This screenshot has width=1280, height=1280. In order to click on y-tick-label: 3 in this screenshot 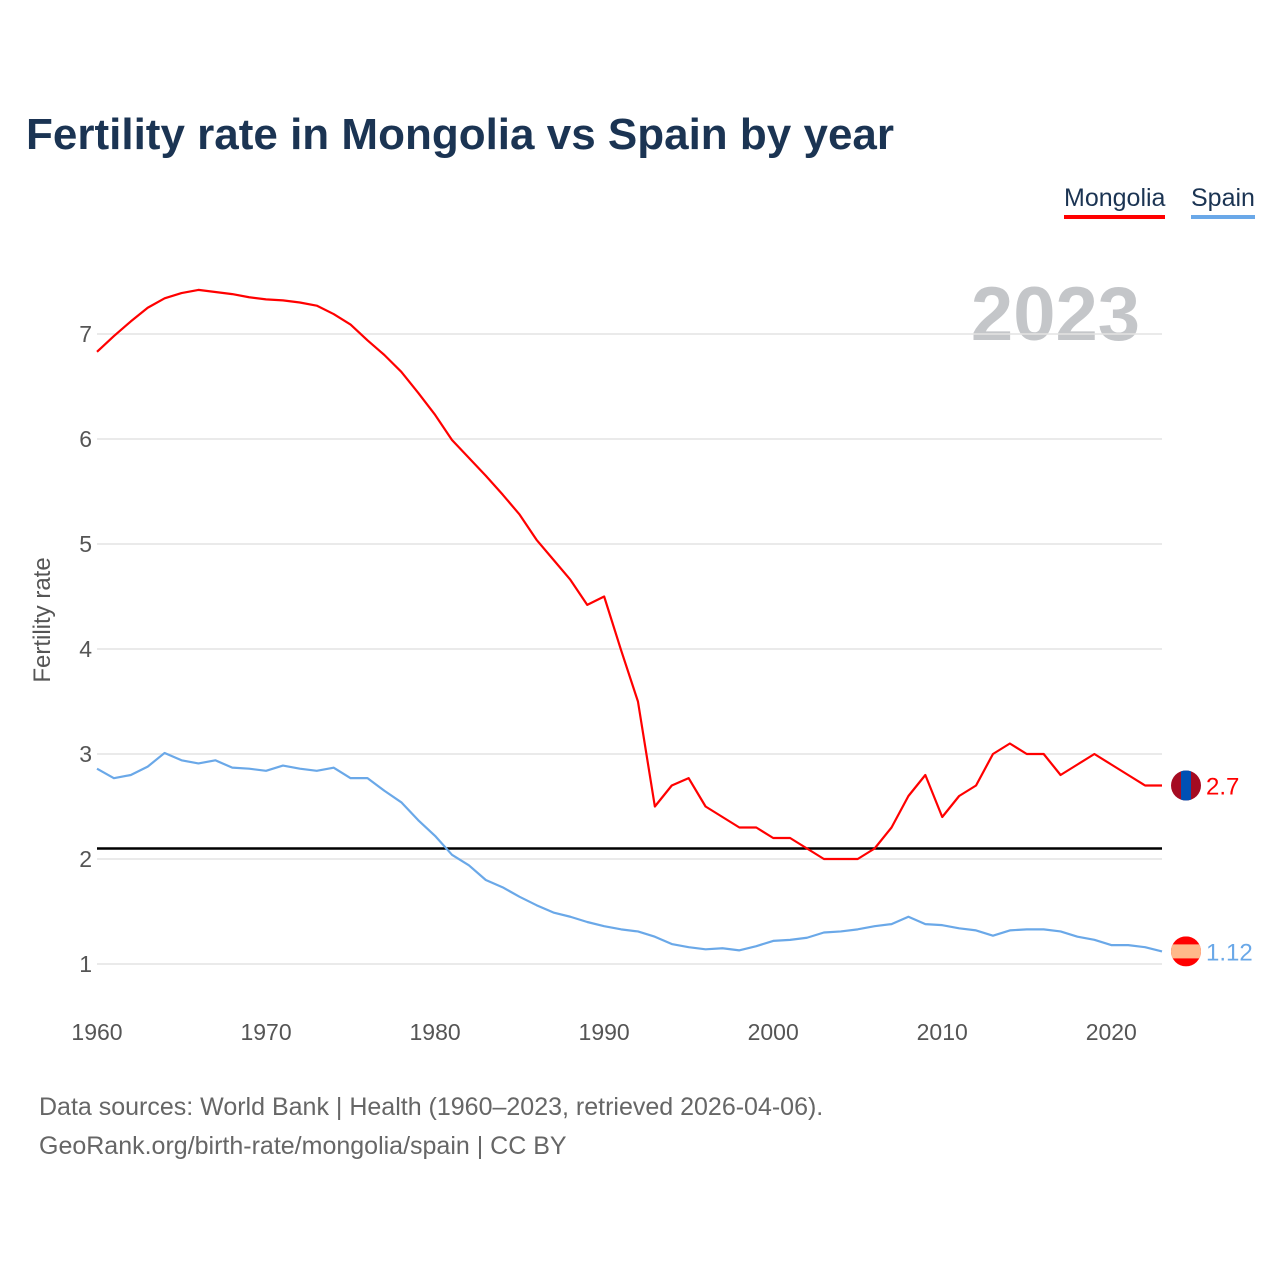, I will do `click(85, 754)`.